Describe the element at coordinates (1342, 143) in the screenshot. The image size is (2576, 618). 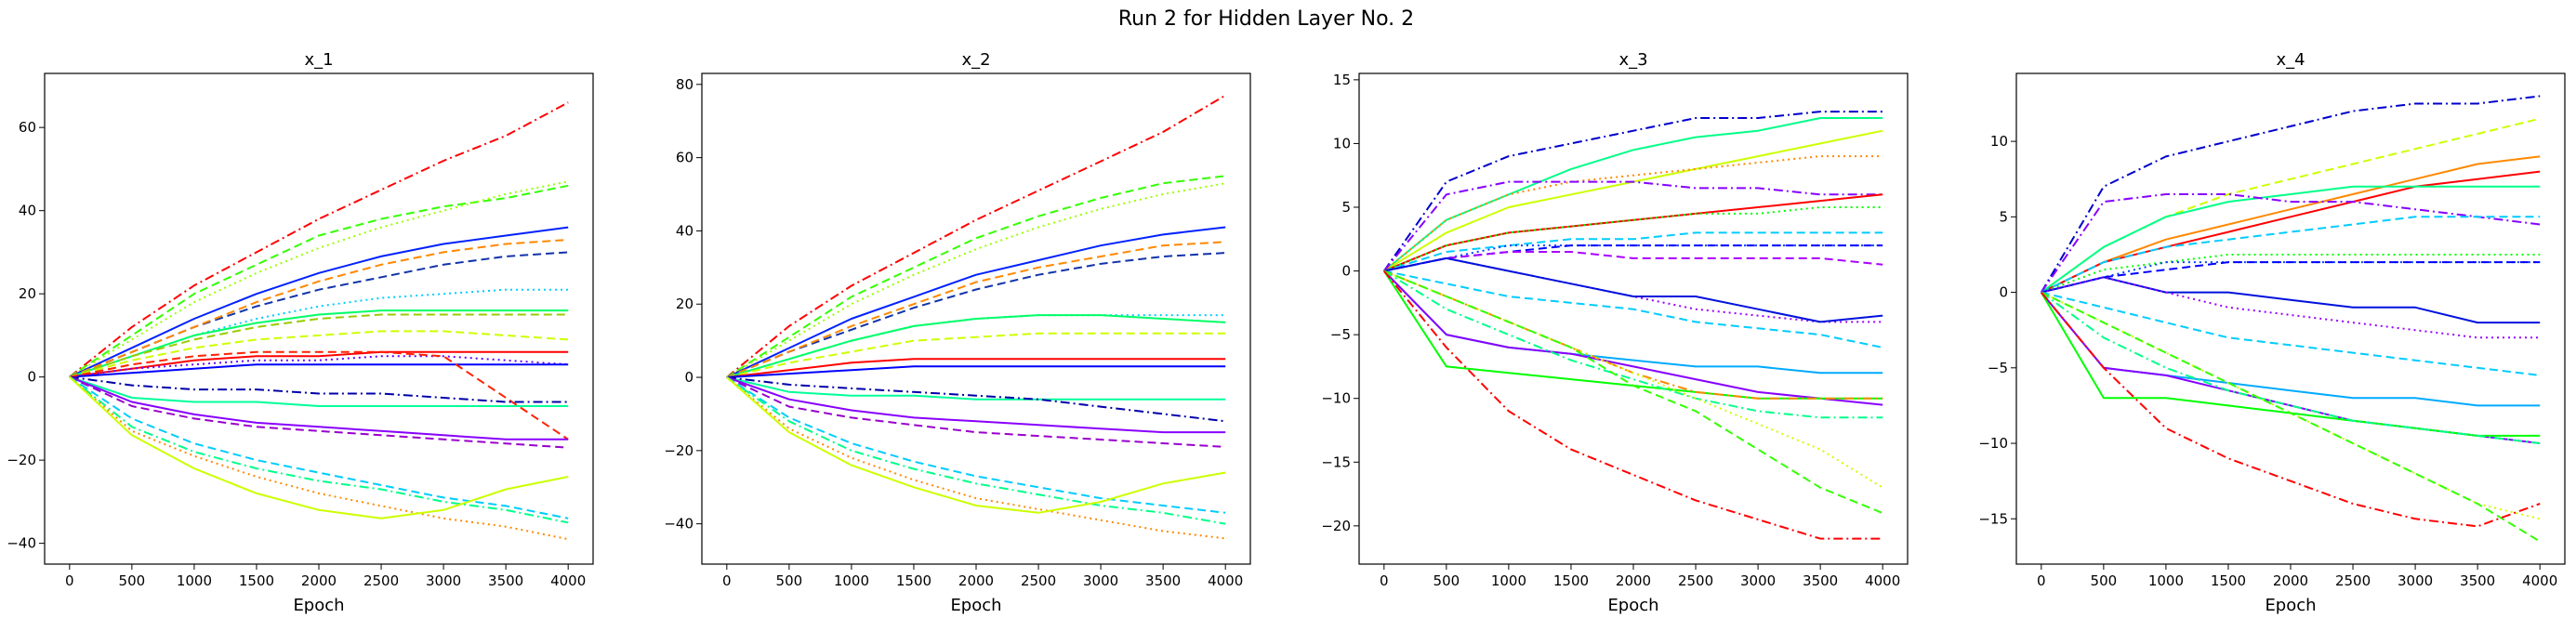
I see `y-tick-label: 10` at that location.